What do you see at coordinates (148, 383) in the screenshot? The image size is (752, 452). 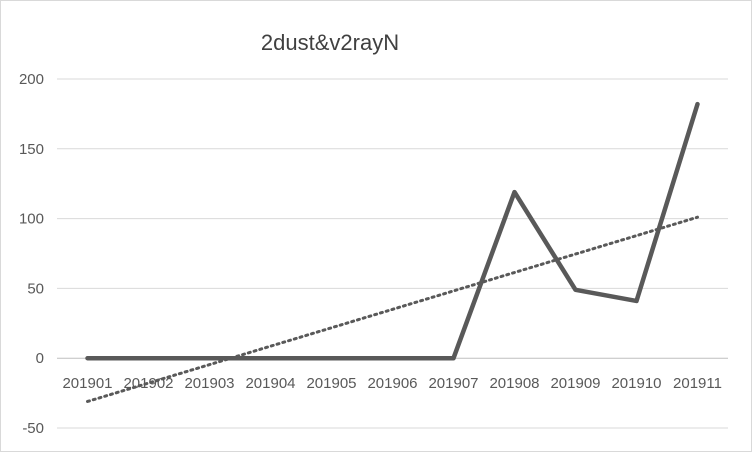 I see `x-tick-label: 201902` at bounding box center [148, 383].